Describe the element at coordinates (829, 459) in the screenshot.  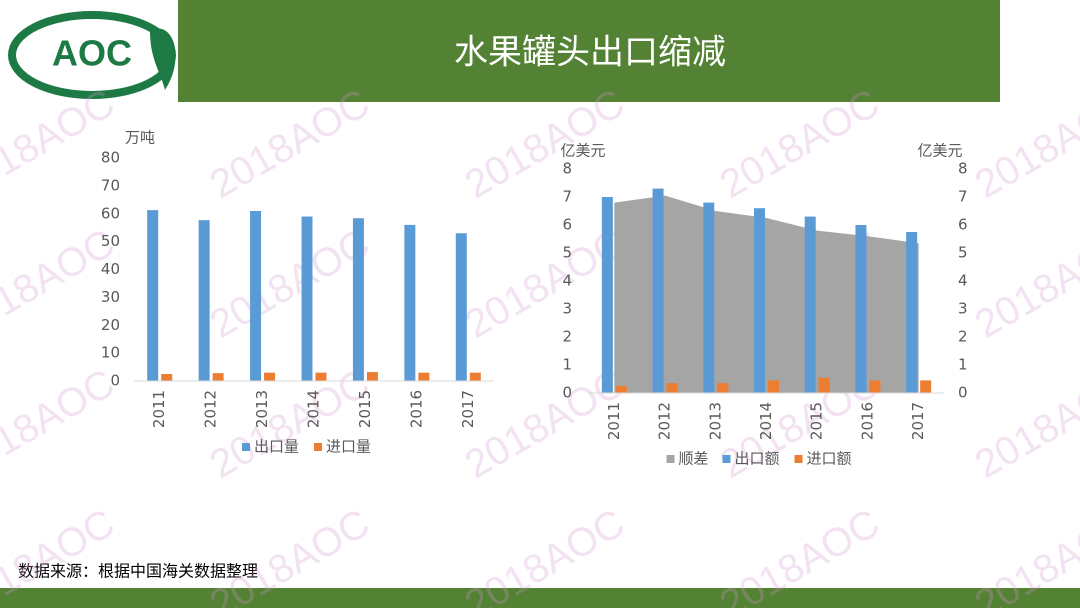
I see `legend-label: 进口额` at that location.